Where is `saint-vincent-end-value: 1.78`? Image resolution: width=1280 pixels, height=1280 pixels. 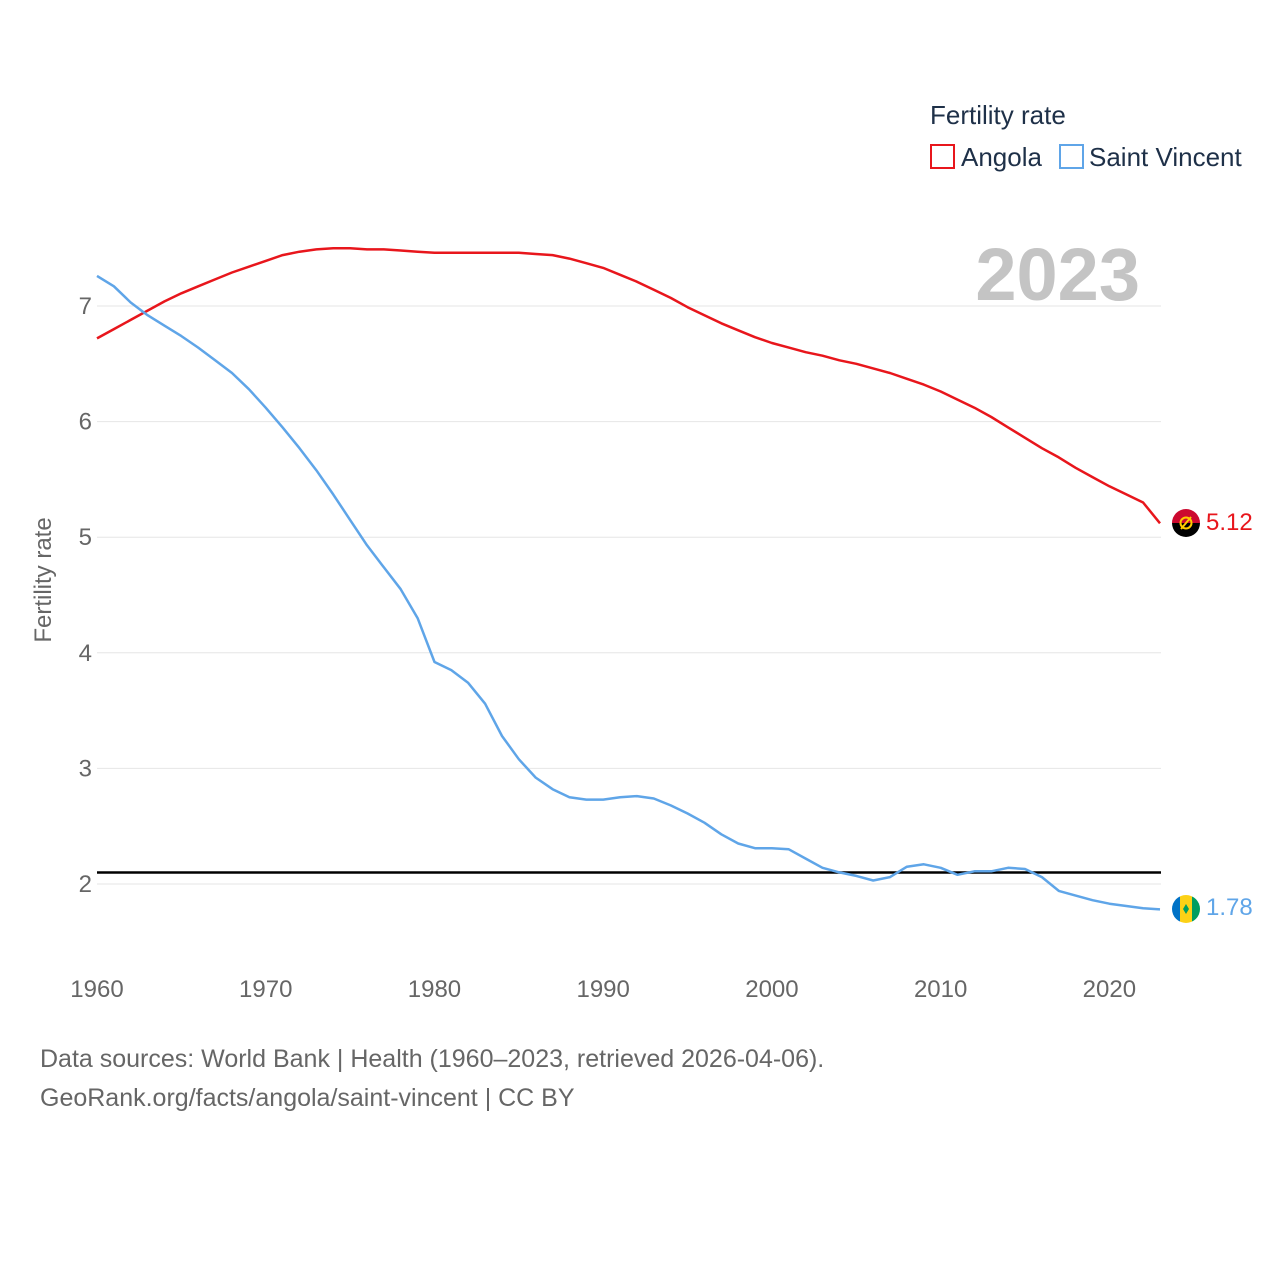
saint-vincent-end-value: 1.78 is located at coordinates (1229, 907).